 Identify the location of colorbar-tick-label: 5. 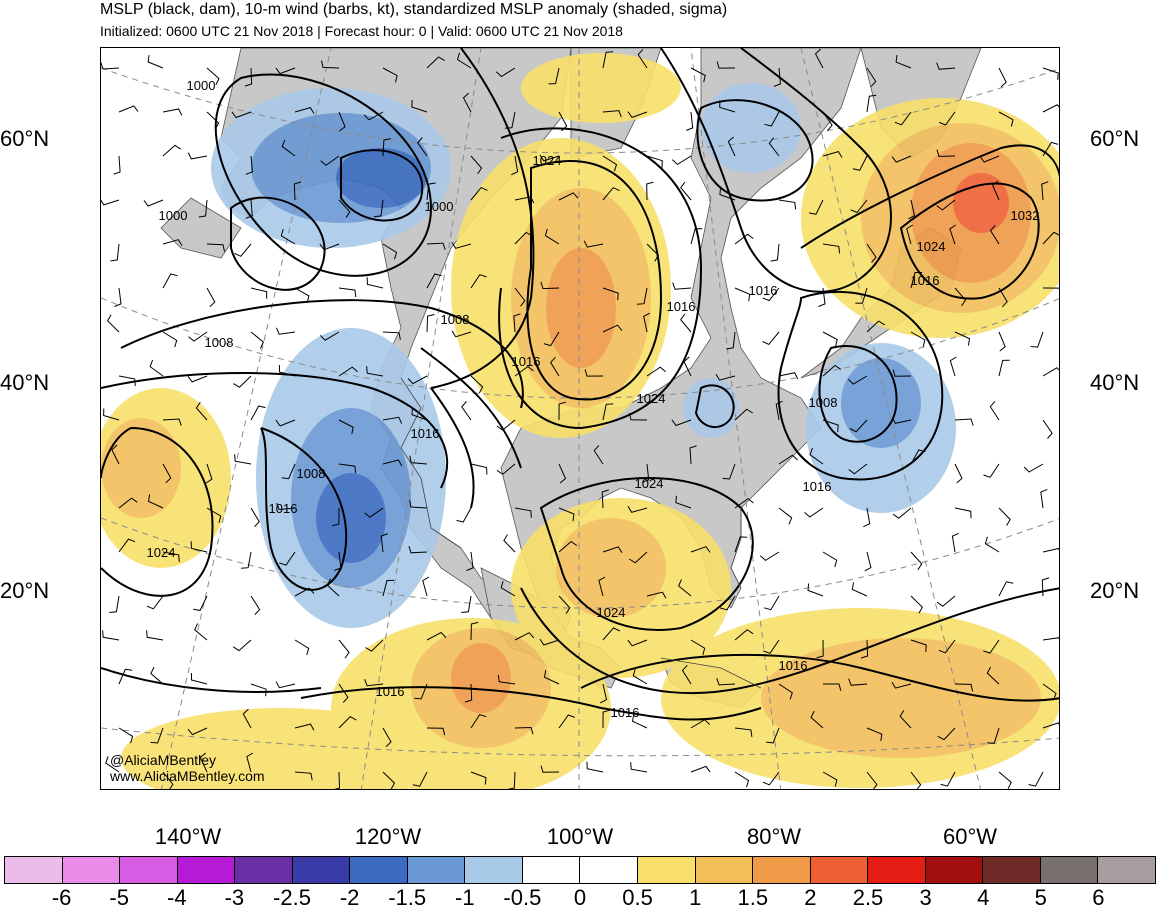
(1040, 897).